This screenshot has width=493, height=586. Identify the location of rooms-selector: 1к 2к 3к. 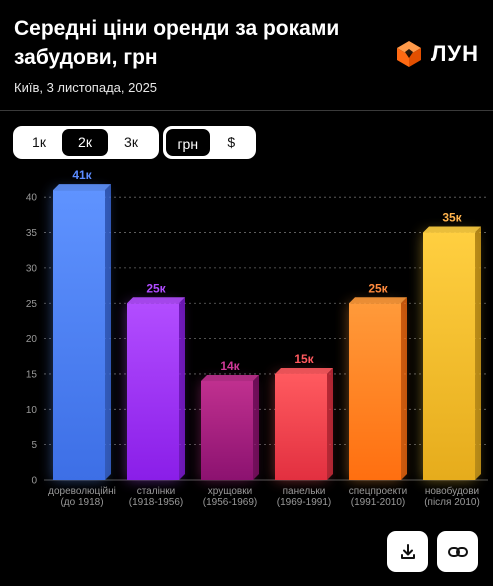
(86, 142).